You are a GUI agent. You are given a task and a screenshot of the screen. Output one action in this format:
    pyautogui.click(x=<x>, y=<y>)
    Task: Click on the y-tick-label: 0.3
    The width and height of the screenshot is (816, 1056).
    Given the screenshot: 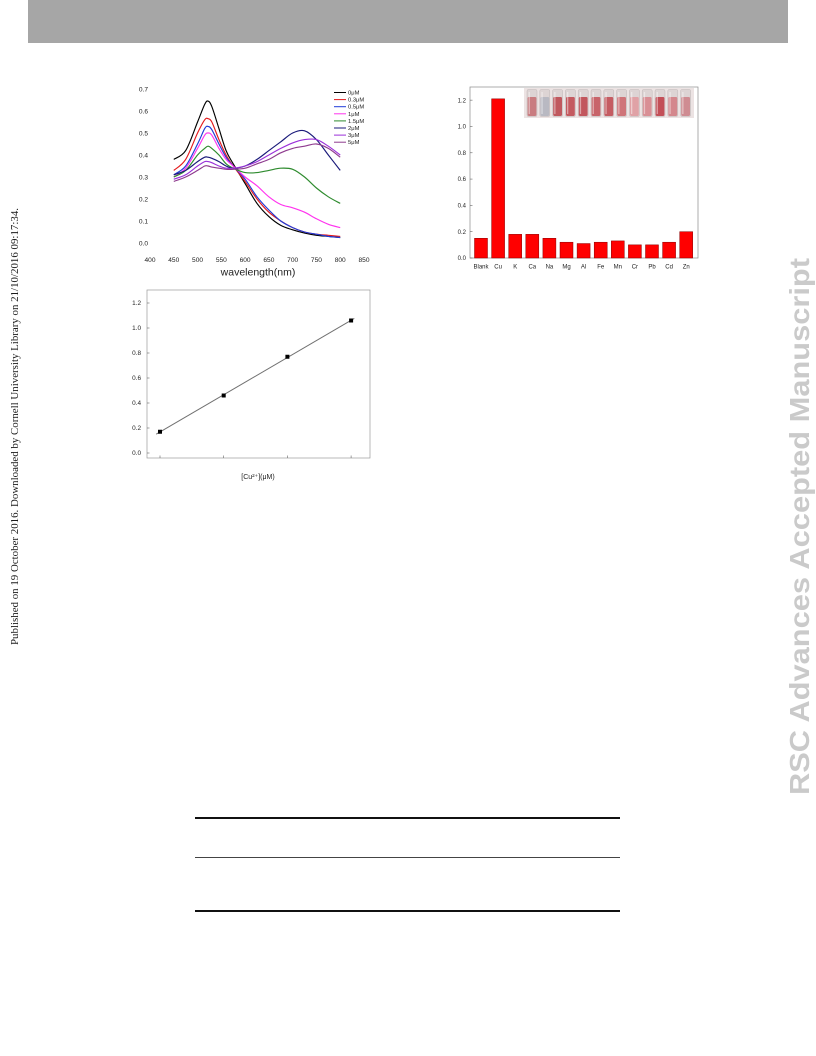 What is the action you would take?
    pyautogui.click(x=143, y=177)
    